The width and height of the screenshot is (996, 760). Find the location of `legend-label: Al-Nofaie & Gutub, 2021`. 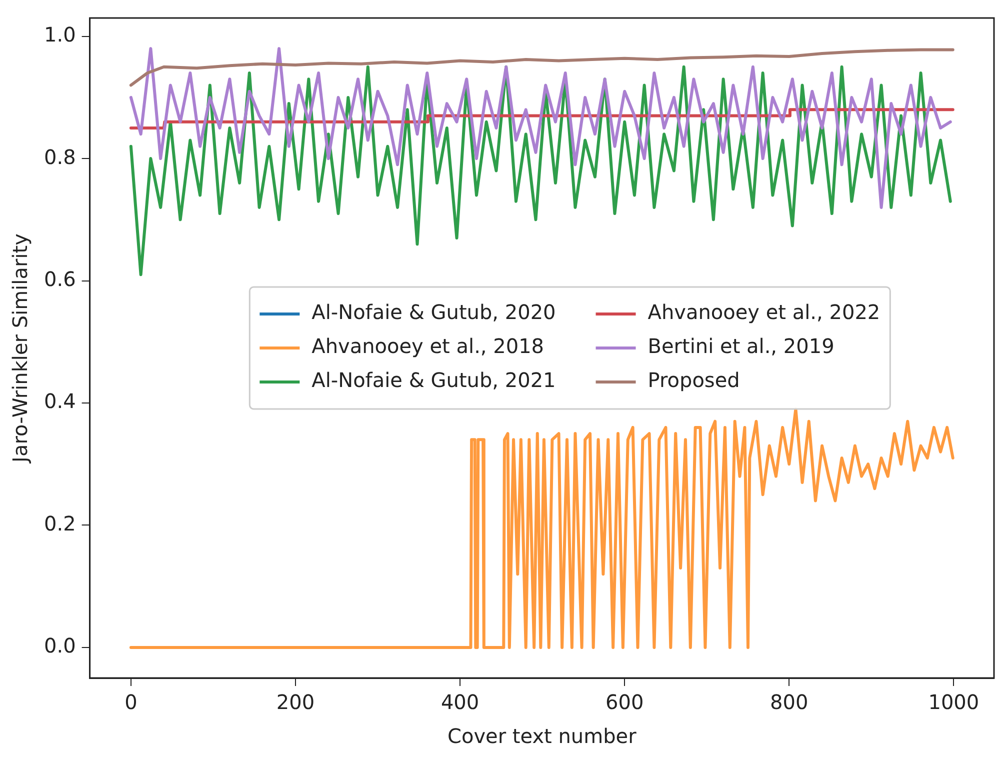

legend-label: Al-Nofaie & Gutub, 2021 is located at coordinates (434, 380).